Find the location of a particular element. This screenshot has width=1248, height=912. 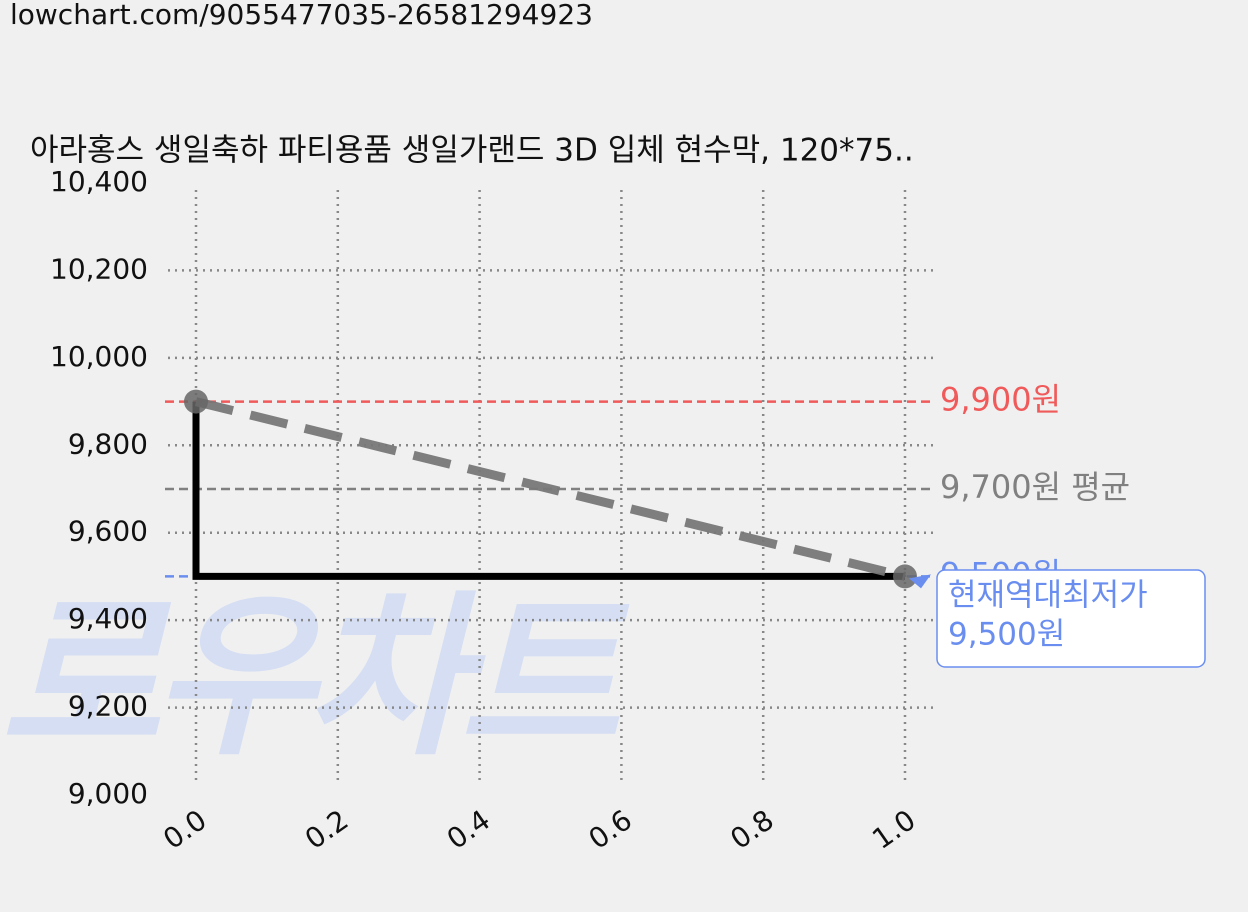

y-tick-label: 9,000 is located at coordinates (108, 793).